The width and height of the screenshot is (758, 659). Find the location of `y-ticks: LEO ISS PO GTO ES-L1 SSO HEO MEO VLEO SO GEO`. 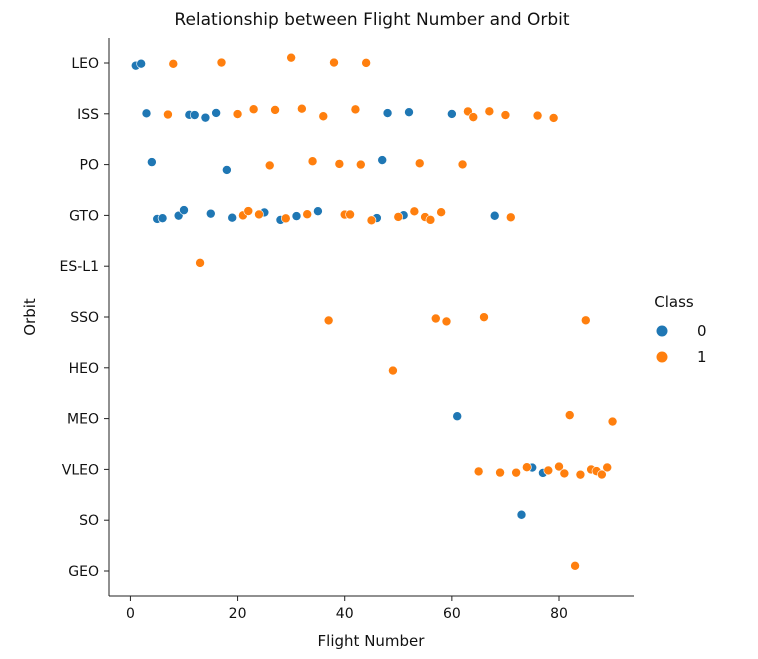

y-ticks: LEO ISS PO GTO ES-L1 SSO HEO MEO VLEO SO GEO is located at coordinates (84, 318).